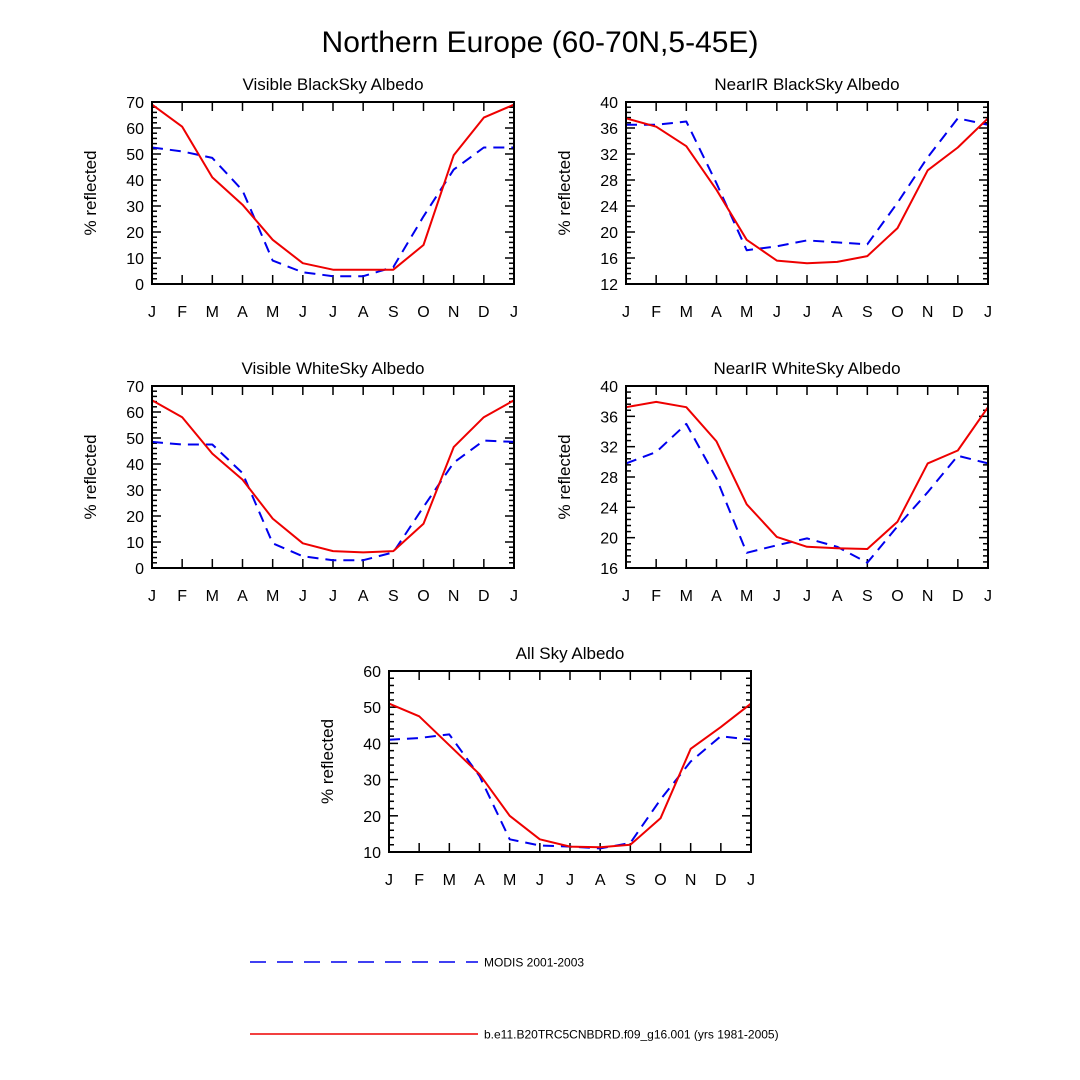 The height and width of the screenshot is (1080, 1080). Describe the element at coordinates (609, 181) in the screenshot. I see `y-tick-label: 28` at that location.